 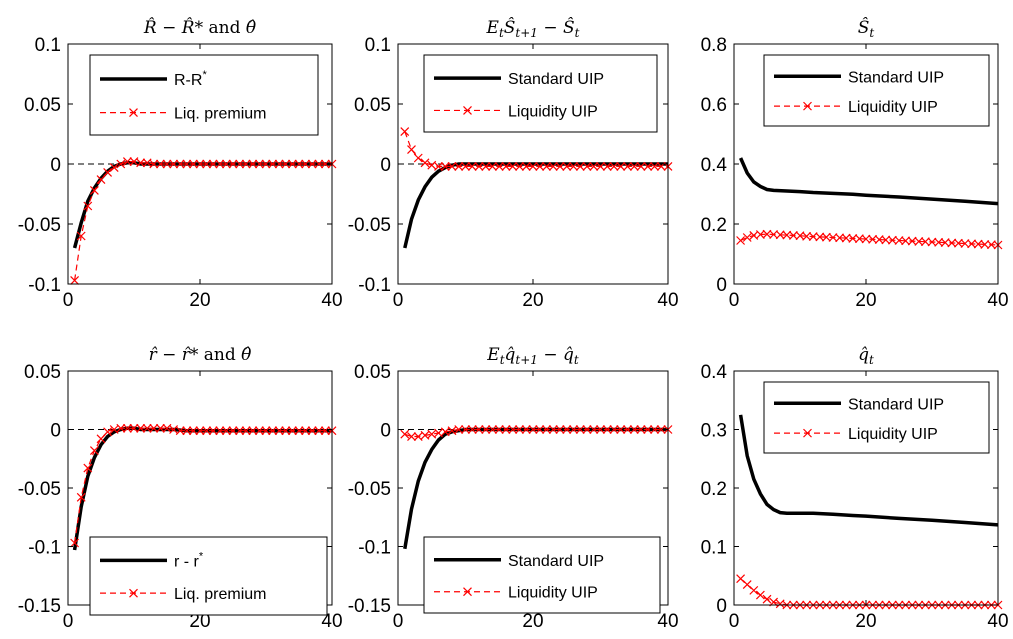 What do you see at coordinates (39, 225) in the screenshot?
I see `y-tick-label: -0.05` at bounding box center [39, 225].